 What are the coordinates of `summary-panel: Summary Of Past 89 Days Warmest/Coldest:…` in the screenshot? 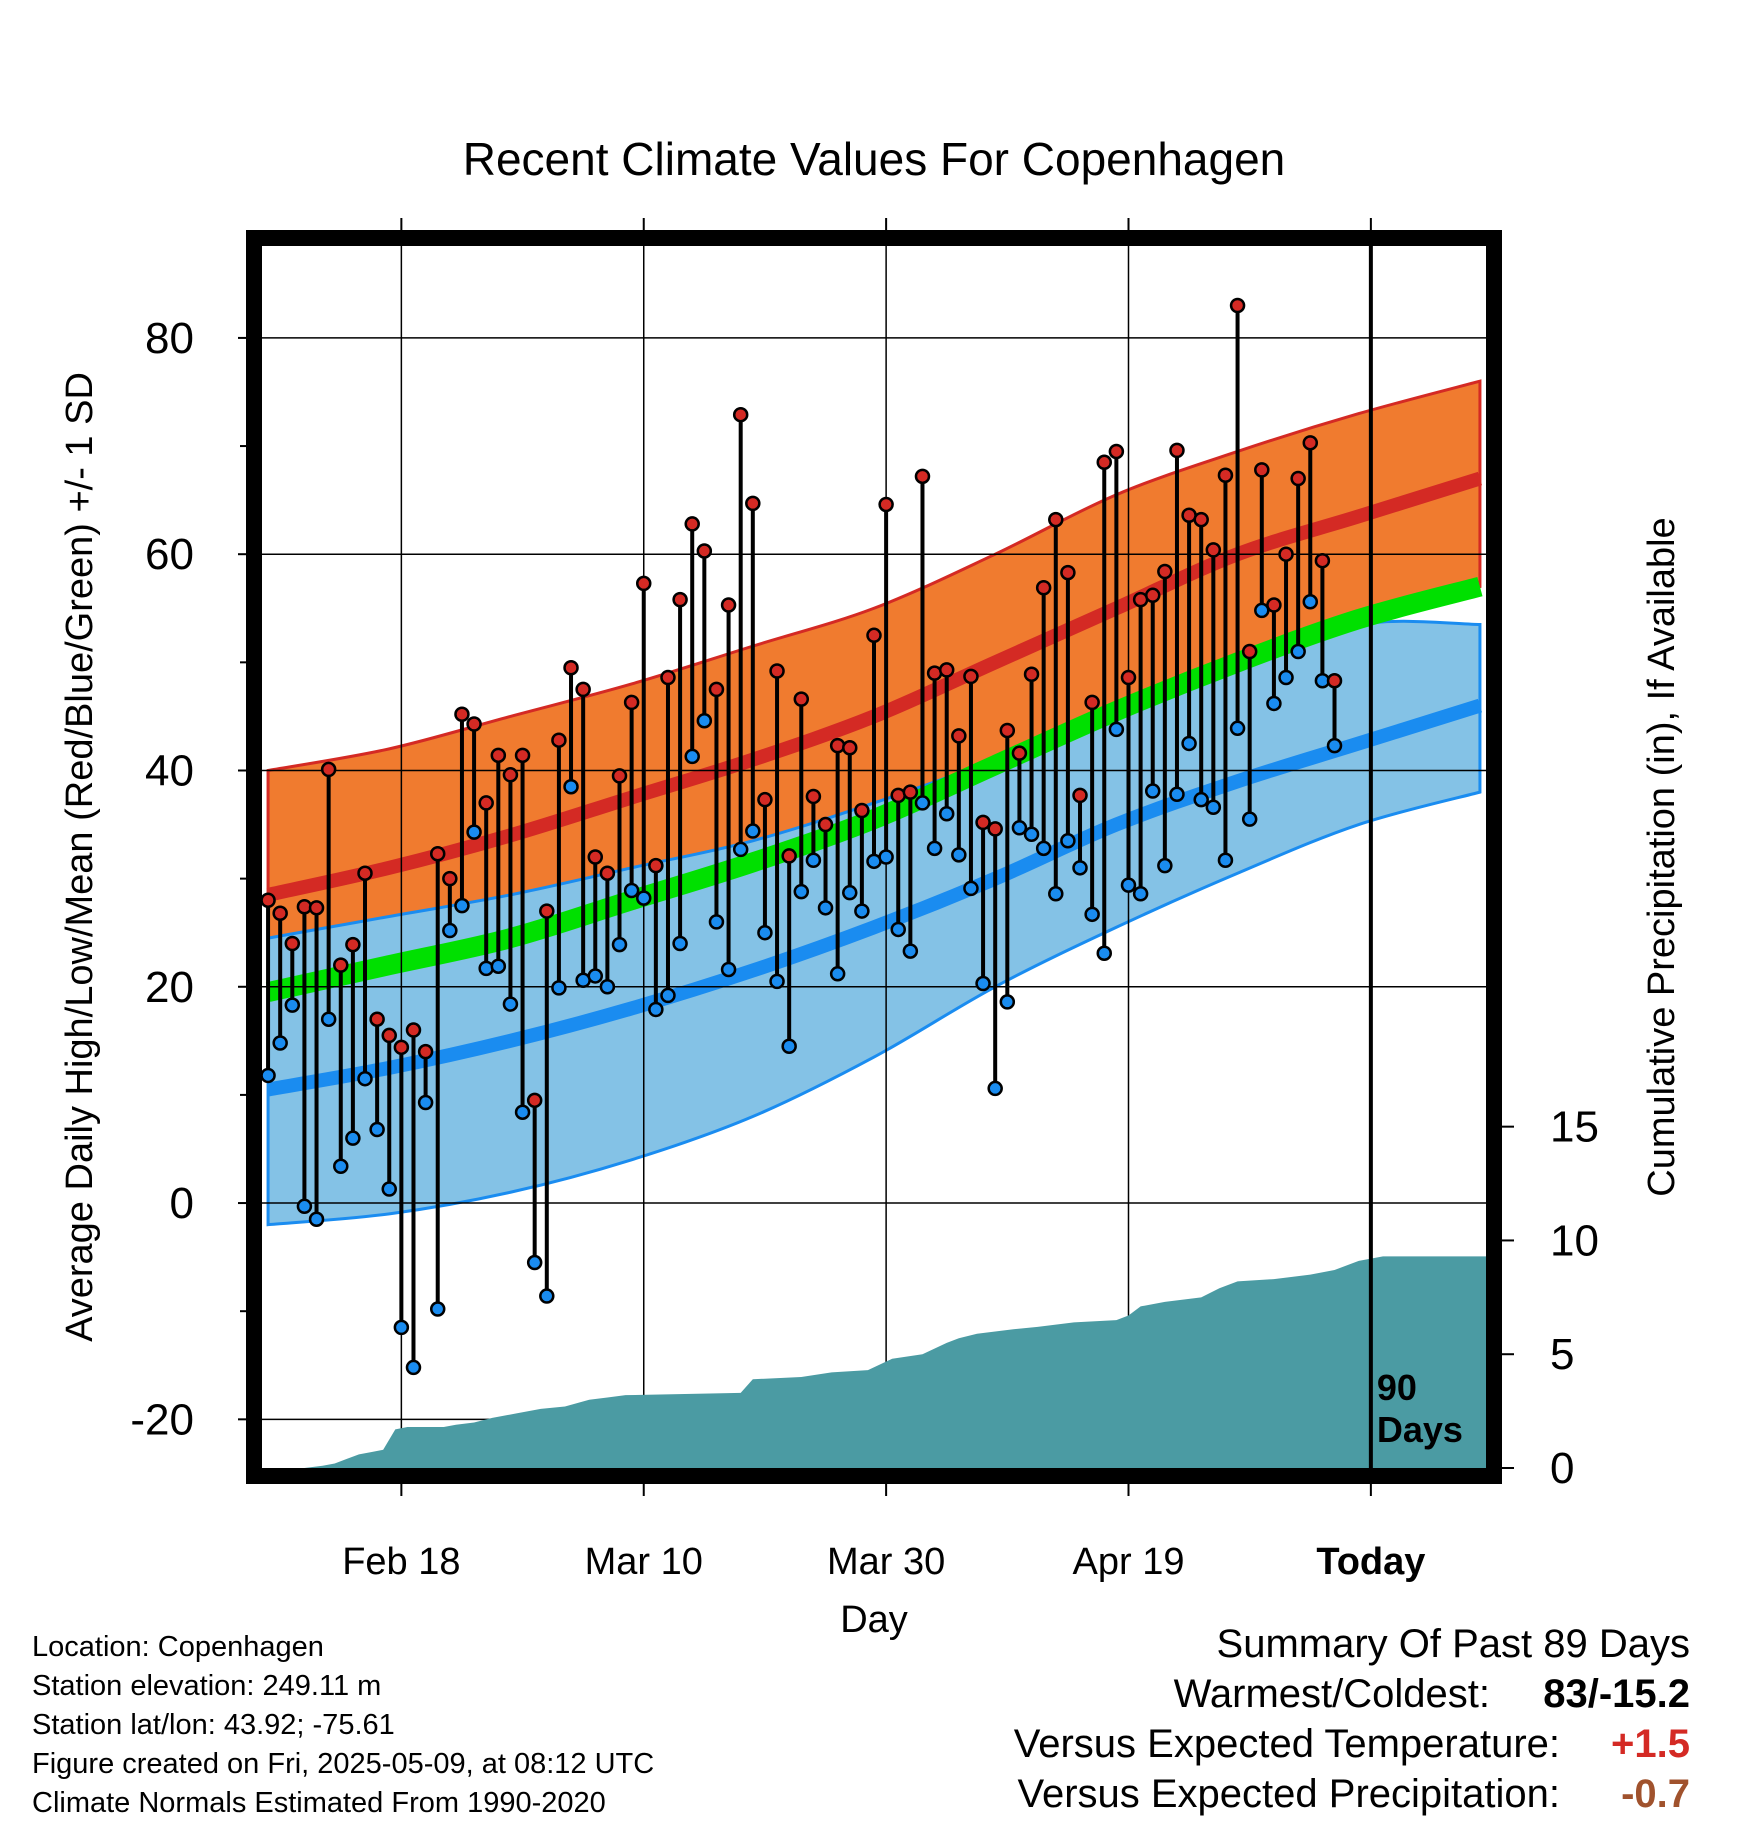 It's located at (1352, 1722).